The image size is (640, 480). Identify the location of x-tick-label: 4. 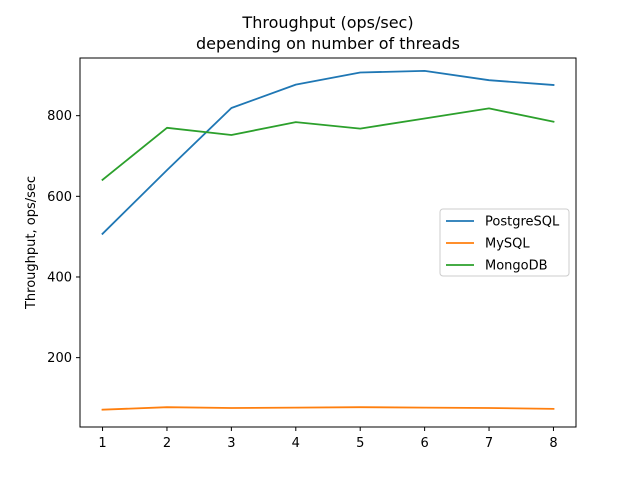
(296, 443).